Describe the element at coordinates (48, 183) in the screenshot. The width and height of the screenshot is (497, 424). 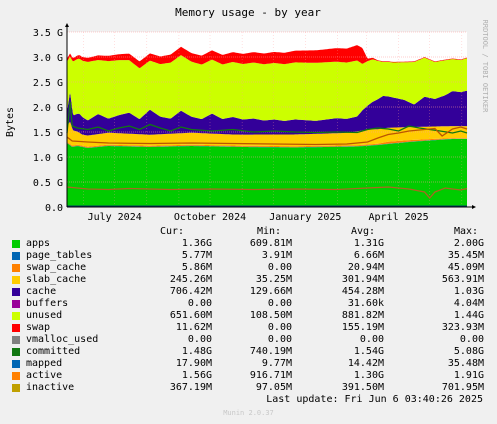
I see `y-tick-label: 0.5 G` at that location.